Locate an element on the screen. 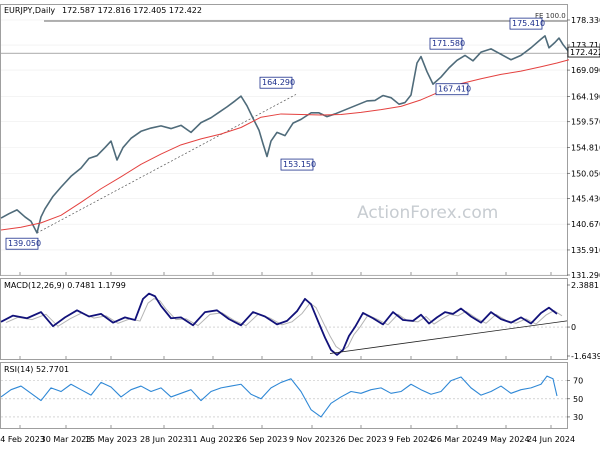 The image size is (600, 450). x-tick-label: 9 Nov 2023 is located at coordinates (312, 439).